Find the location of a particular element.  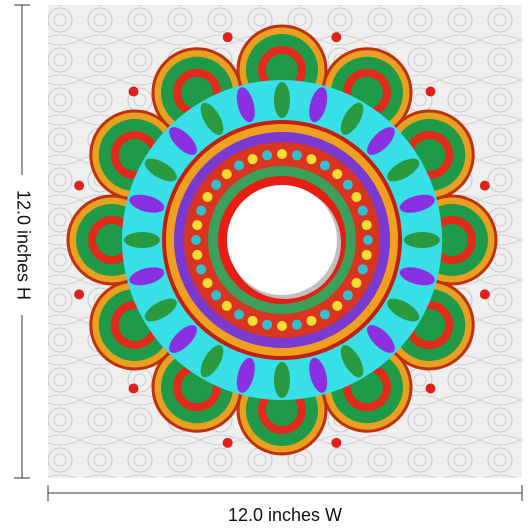

center-white is located at coordinates (282, 240).